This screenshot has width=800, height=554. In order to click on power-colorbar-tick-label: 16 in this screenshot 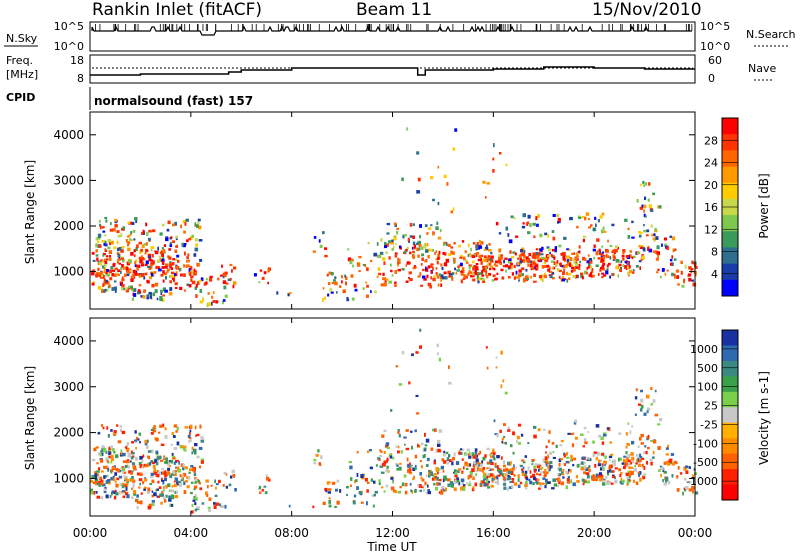, I will do `click(711, 207)`.